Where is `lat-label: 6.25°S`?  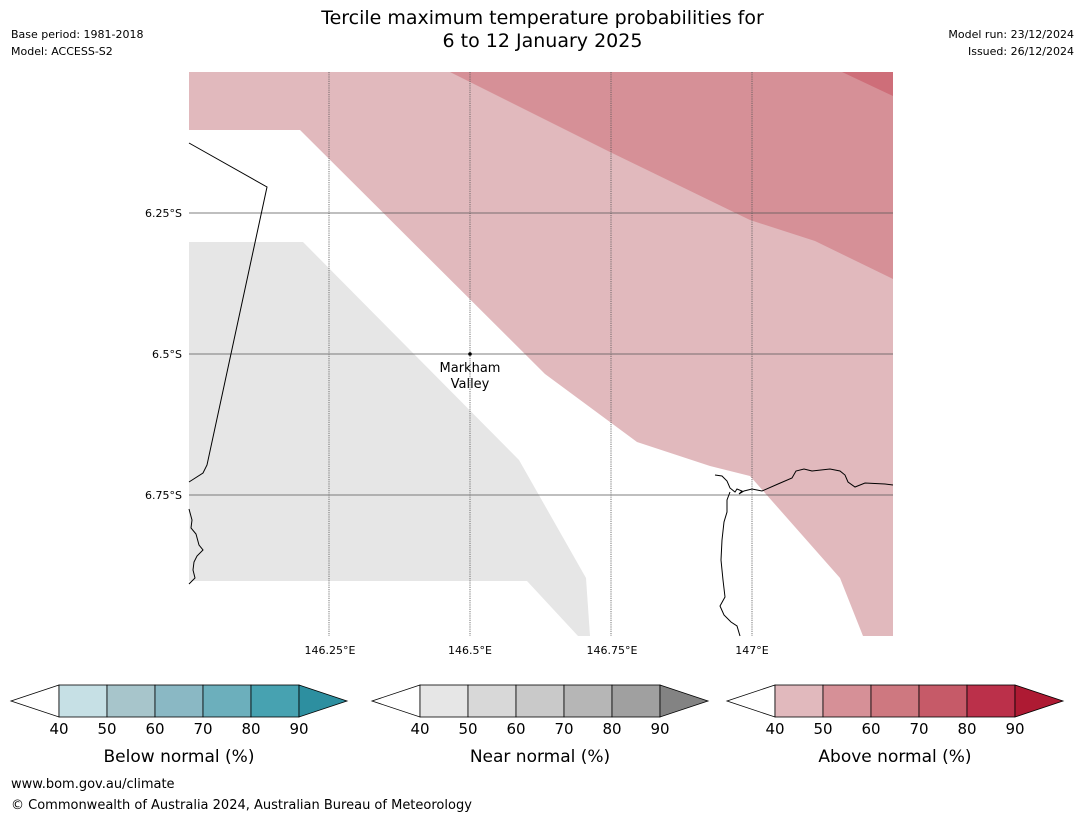
lat-label: 6.25°S is located at coordinates (163, 213).